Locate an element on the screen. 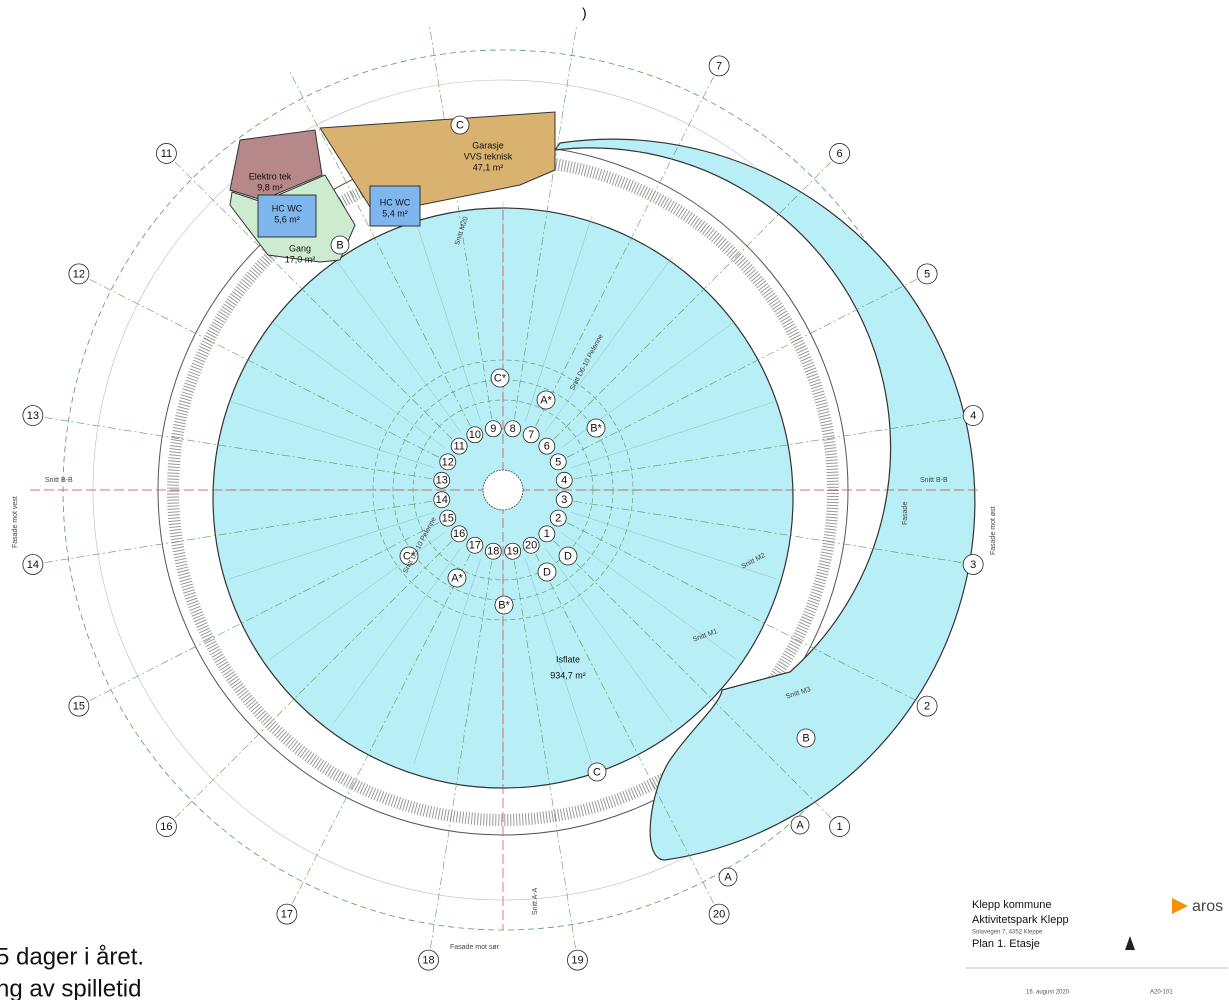  axis-label: B is located at coordinates (805, 738).